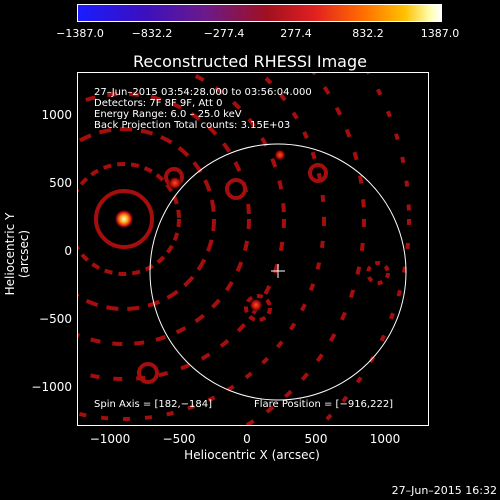 Image resolution: width=500 pixels, height=500 pixels. I want to click on x-tick: −1000, so click(110, 439).